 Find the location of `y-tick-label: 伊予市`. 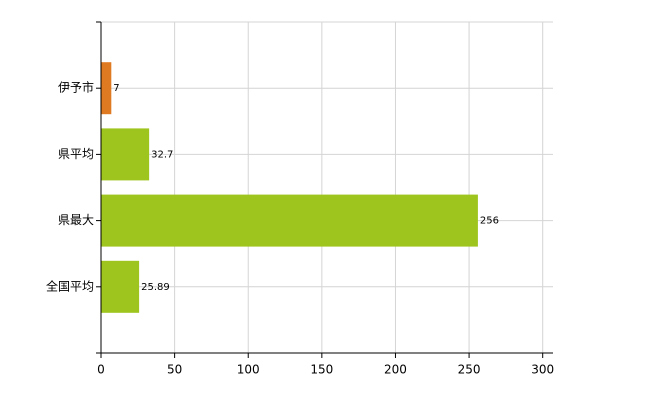

y-tick-label: 伊予市 is located at coordinates (76, 87).